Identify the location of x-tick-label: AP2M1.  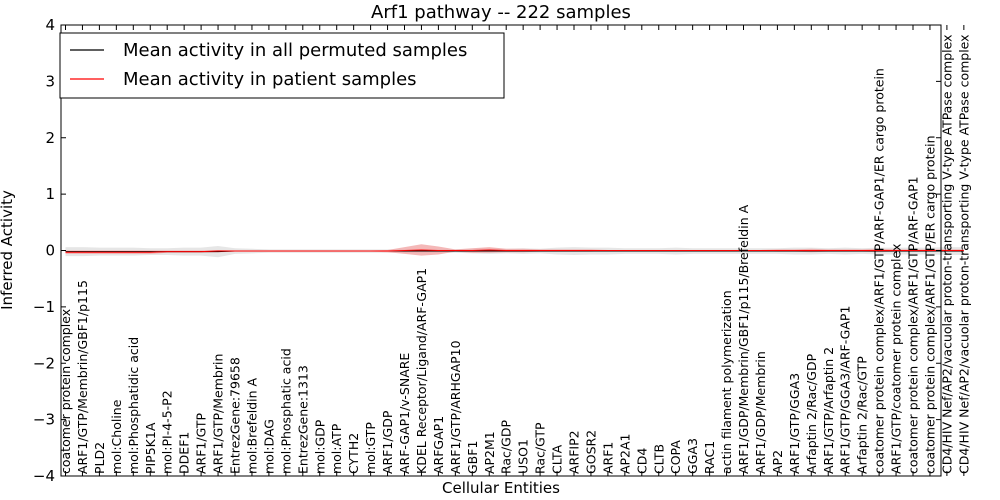
(489, 452).